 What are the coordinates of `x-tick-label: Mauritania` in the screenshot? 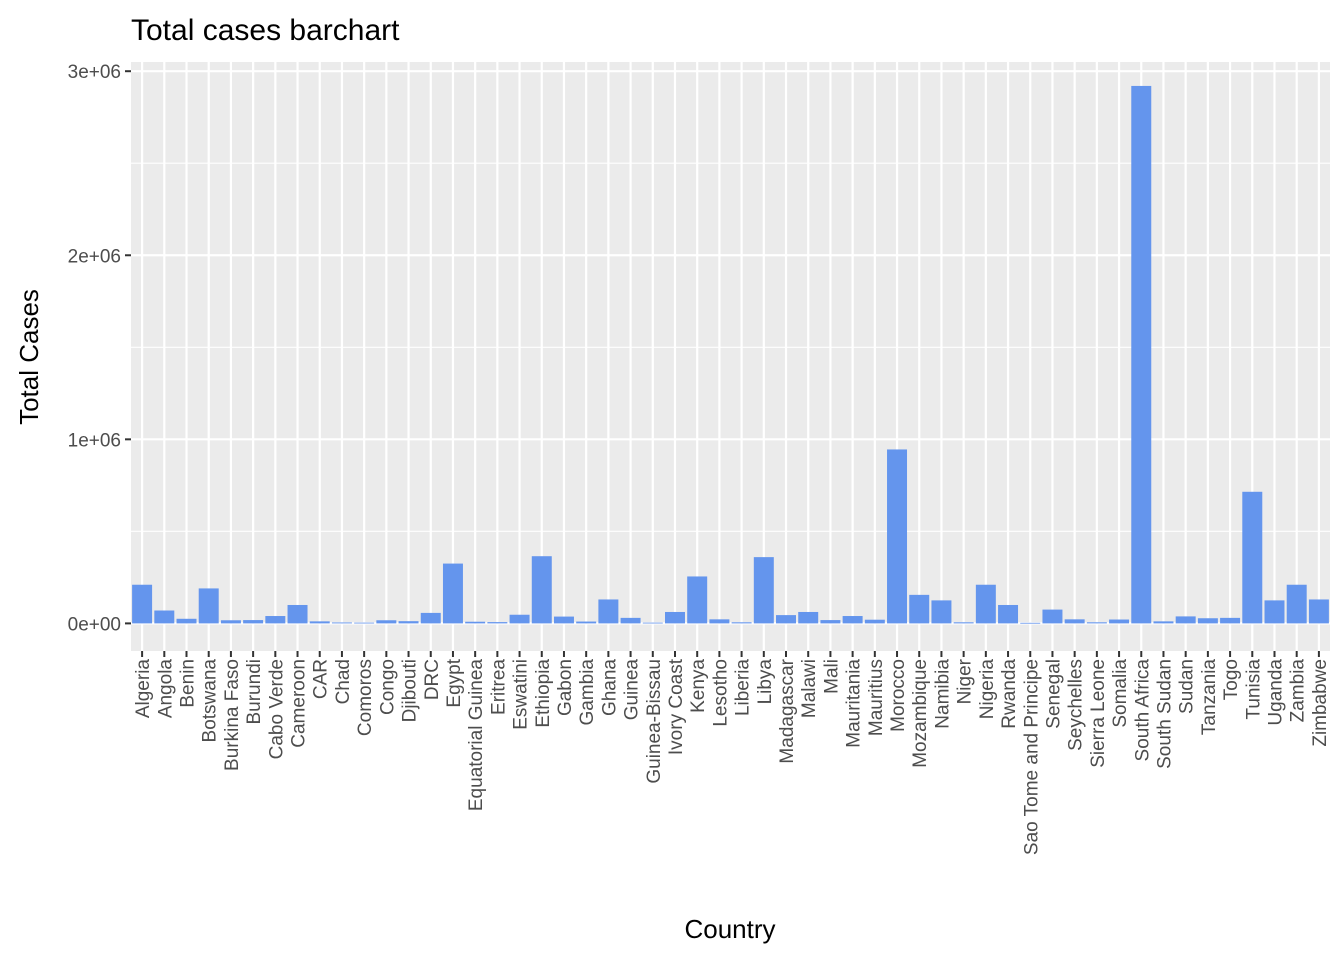 It's located at (854, 703).